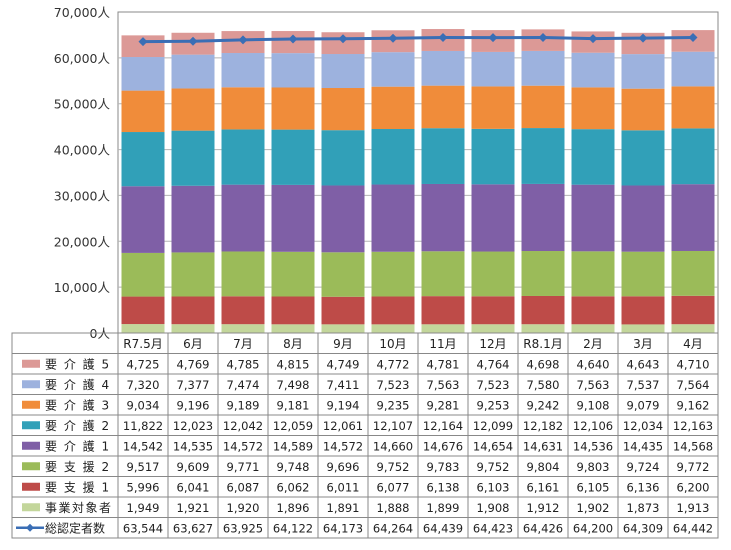 This screenshot has width=731, height=550. Describe the element at coordinates (593, 528) in the screenshot. I see `total-label: 64,200` at that location.